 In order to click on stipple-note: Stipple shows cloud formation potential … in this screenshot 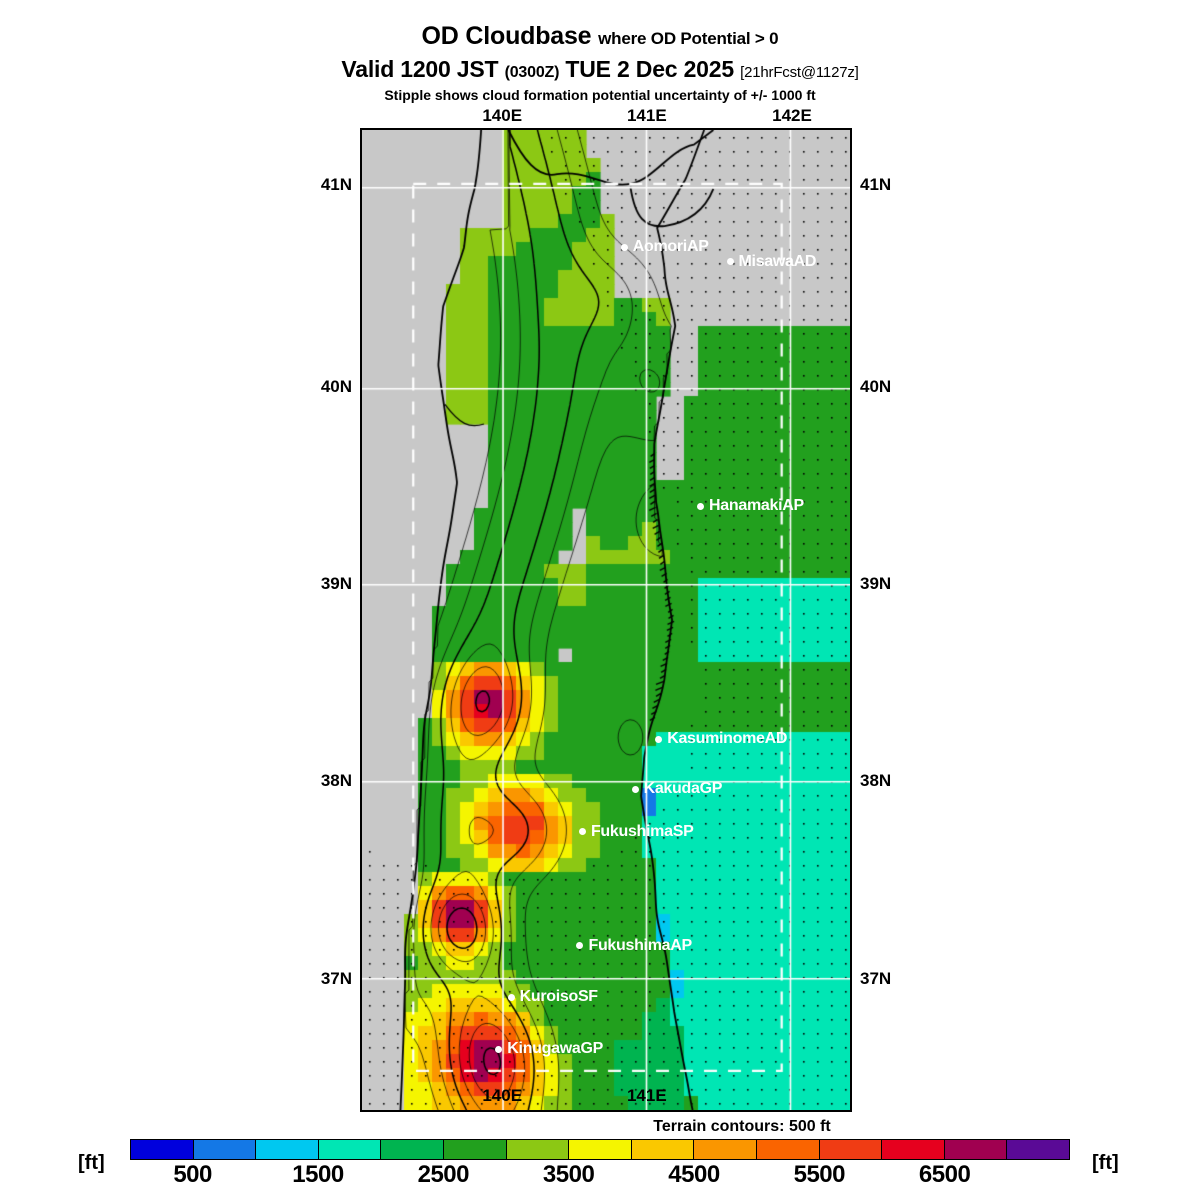, I will do `click(600, 95)`.